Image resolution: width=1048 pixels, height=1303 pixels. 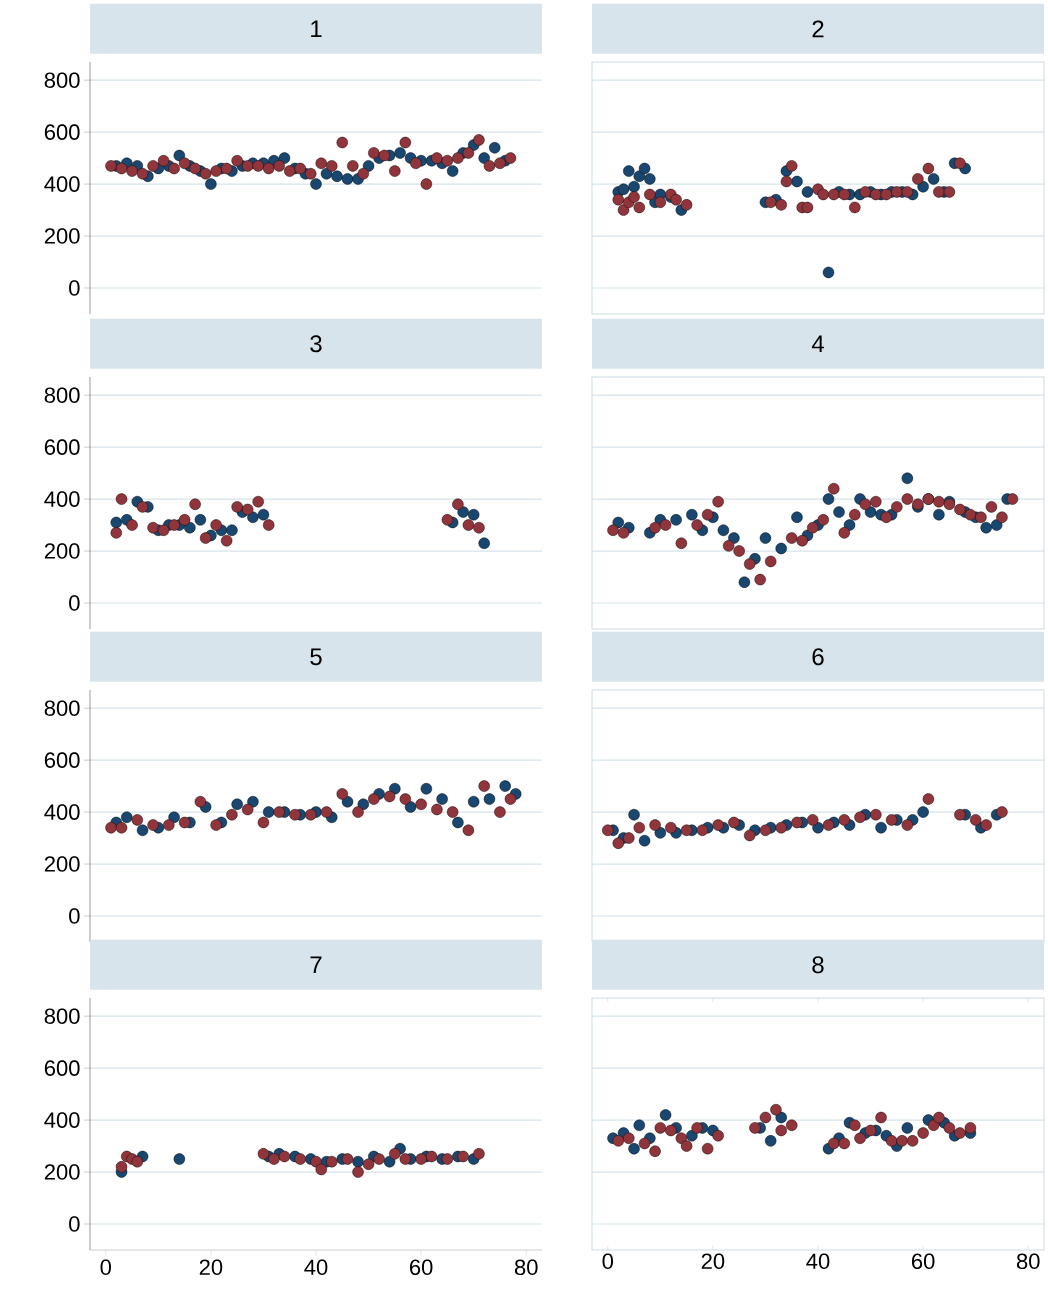 I want to click on chart-title: 3, so click(x=316, y=344).